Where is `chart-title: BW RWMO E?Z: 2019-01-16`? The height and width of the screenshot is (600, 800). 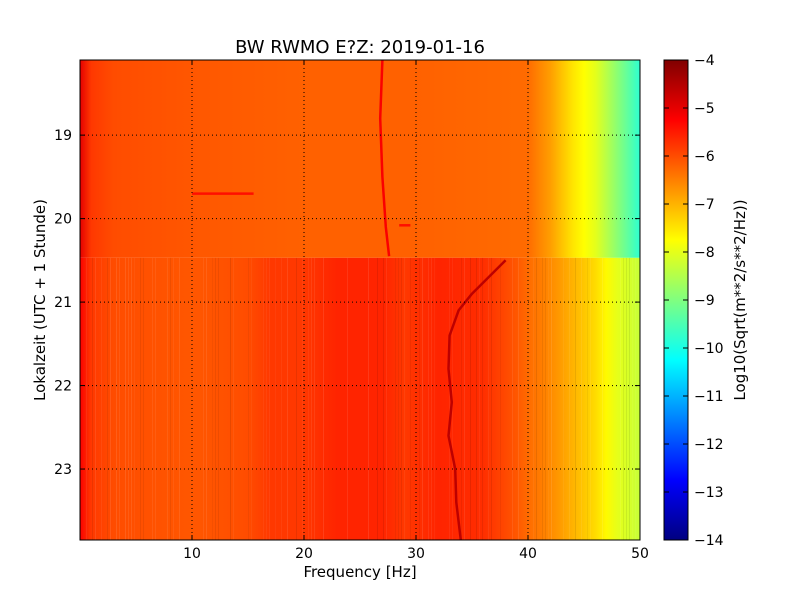
chart-title: BW RWMO E?Z: 2019-01-16 is located at coordinates (360, 47).